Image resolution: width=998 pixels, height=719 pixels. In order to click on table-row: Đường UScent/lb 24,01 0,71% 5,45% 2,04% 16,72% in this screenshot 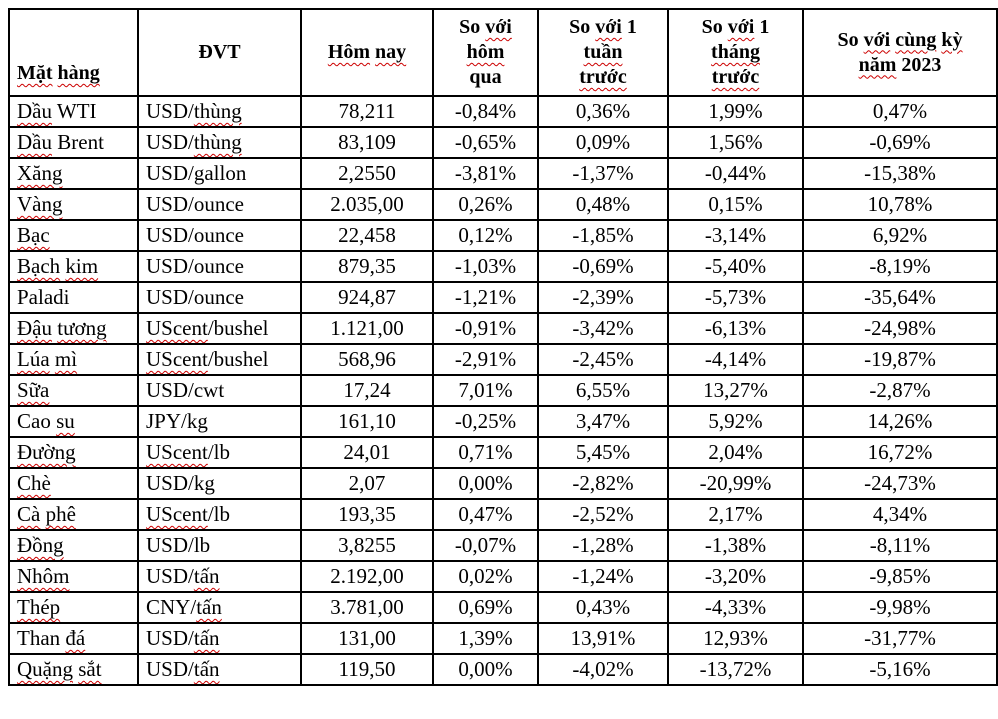, I will do `click(503, 452)`.